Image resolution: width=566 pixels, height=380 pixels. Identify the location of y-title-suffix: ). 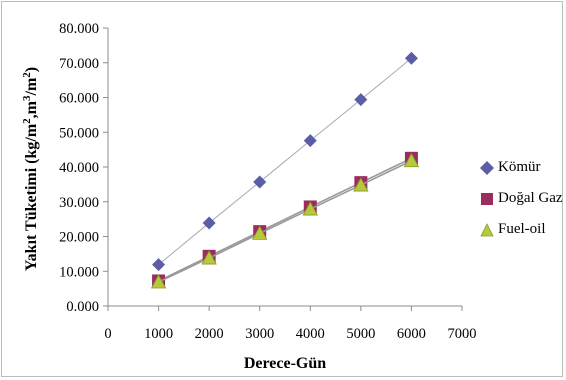
(31, 69).